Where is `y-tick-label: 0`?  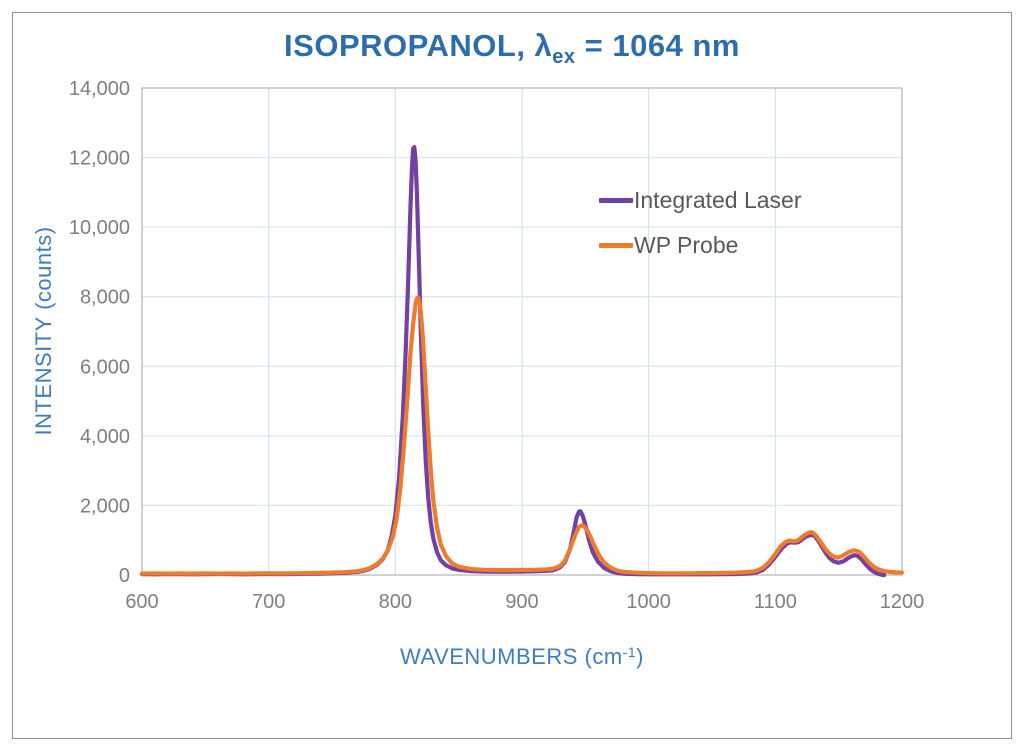 y-tick-label: 0 is located at coordinates (124, 576).